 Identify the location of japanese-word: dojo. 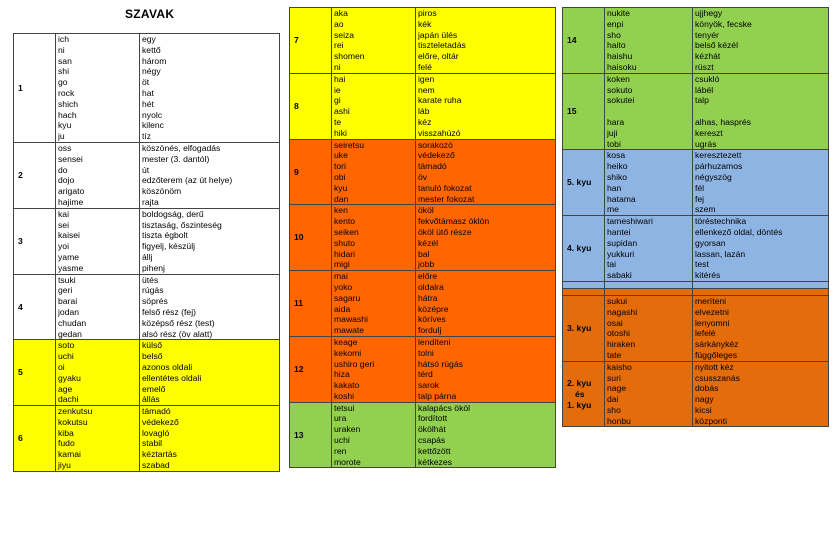
(66, 180).